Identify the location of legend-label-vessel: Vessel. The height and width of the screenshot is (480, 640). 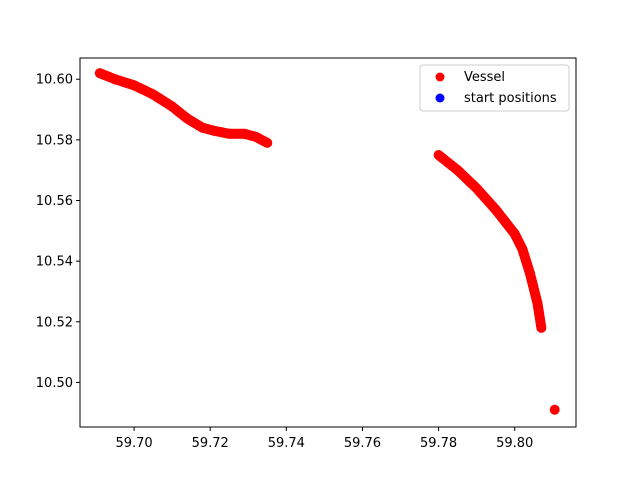
(484, 77).